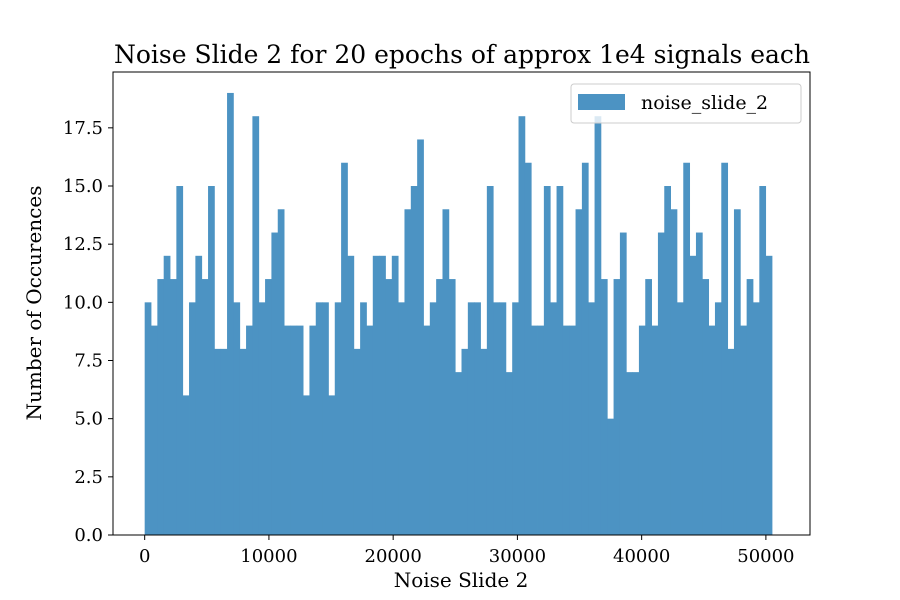 The width and height of the screenshot is (900, 600). What do you see at coordinates (144, 556) in the screenshot?
I see `x-tick-label: 0` at bounding box center [144, 556].